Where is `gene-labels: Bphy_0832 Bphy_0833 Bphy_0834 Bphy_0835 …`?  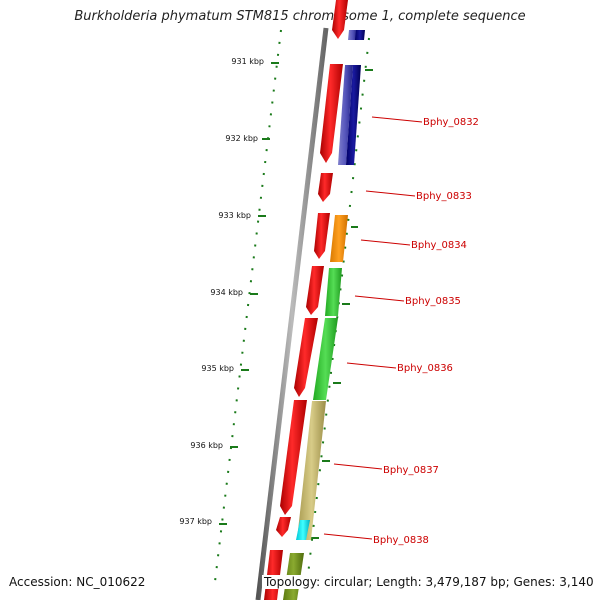 gene-labels: Bphy_0832 Bphy_0833 Bphy_0834 Bphy_0835 … is located at coordinates (426, 331).